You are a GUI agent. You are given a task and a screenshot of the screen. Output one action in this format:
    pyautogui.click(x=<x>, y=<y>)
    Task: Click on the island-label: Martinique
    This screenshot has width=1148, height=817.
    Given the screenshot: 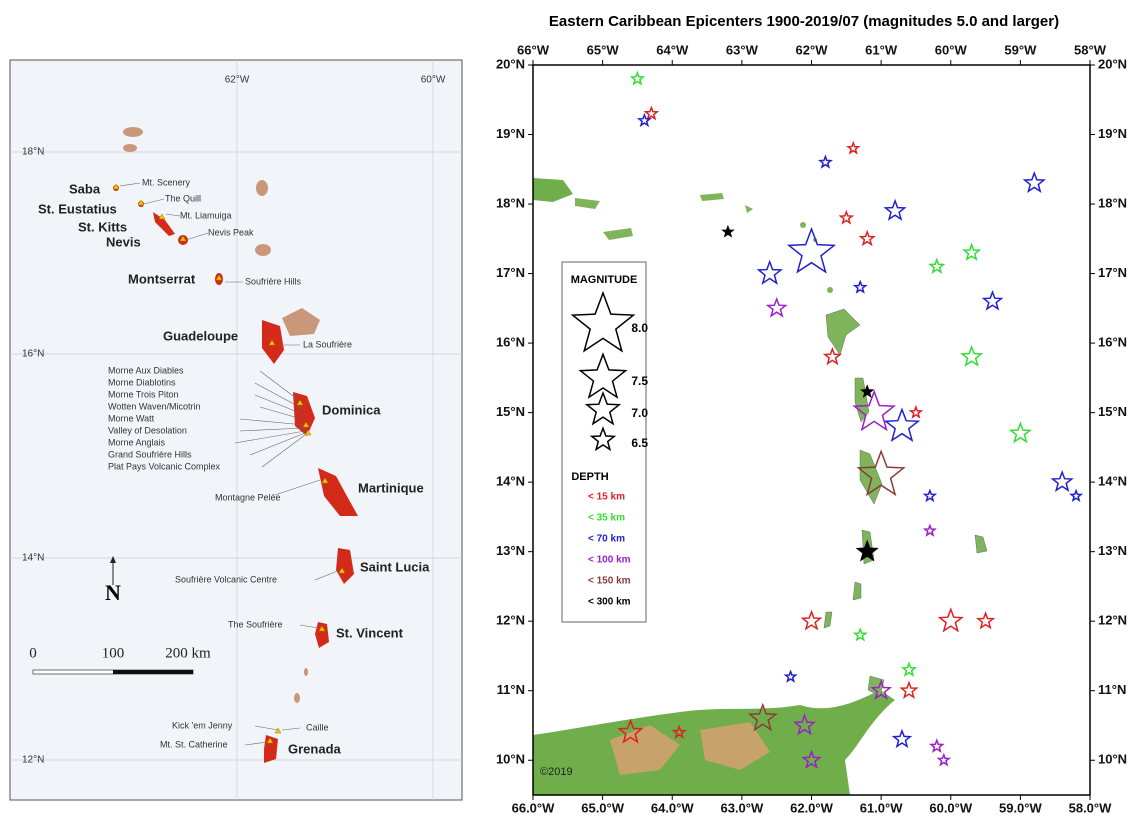 What is the action you would take?
    pyautogui.click(x=391, y=487)
    